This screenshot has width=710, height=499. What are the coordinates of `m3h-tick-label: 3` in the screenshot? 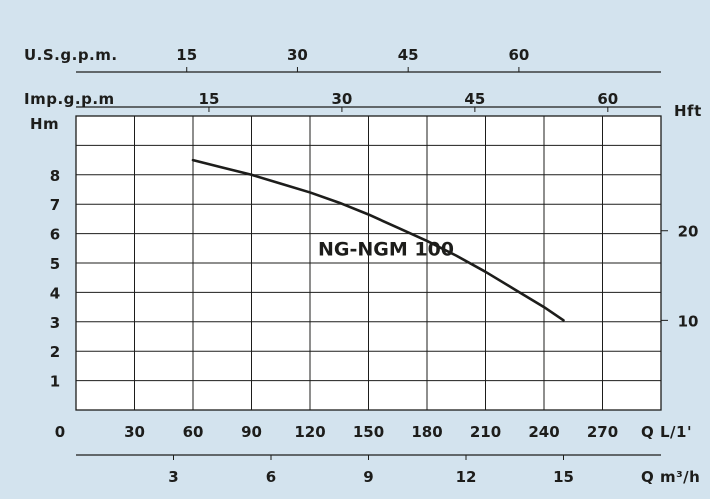 It's located at (173, 477).